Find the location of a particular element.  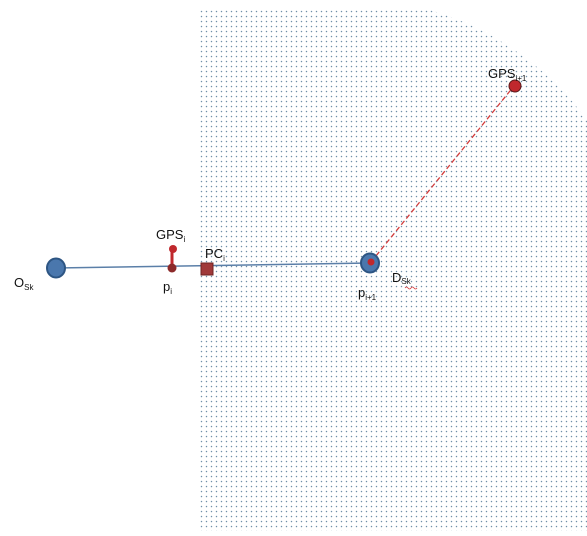

destination-squiggle is located at coordinates (411, 288).